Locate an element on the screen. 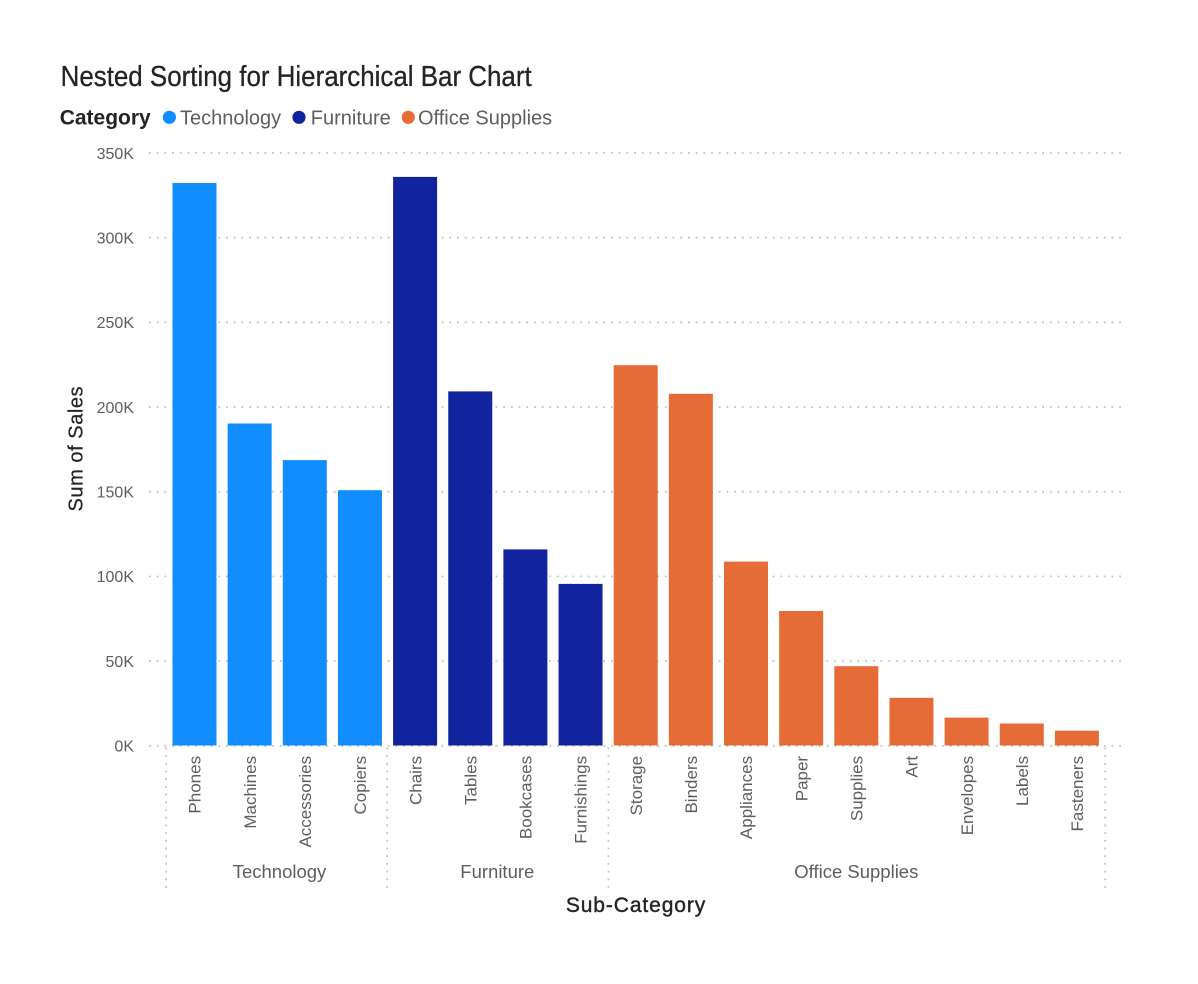 Image resolution: width=1198 pixels, height=984 pixels. svg-text: Machines is located at coordinates (250, 792).